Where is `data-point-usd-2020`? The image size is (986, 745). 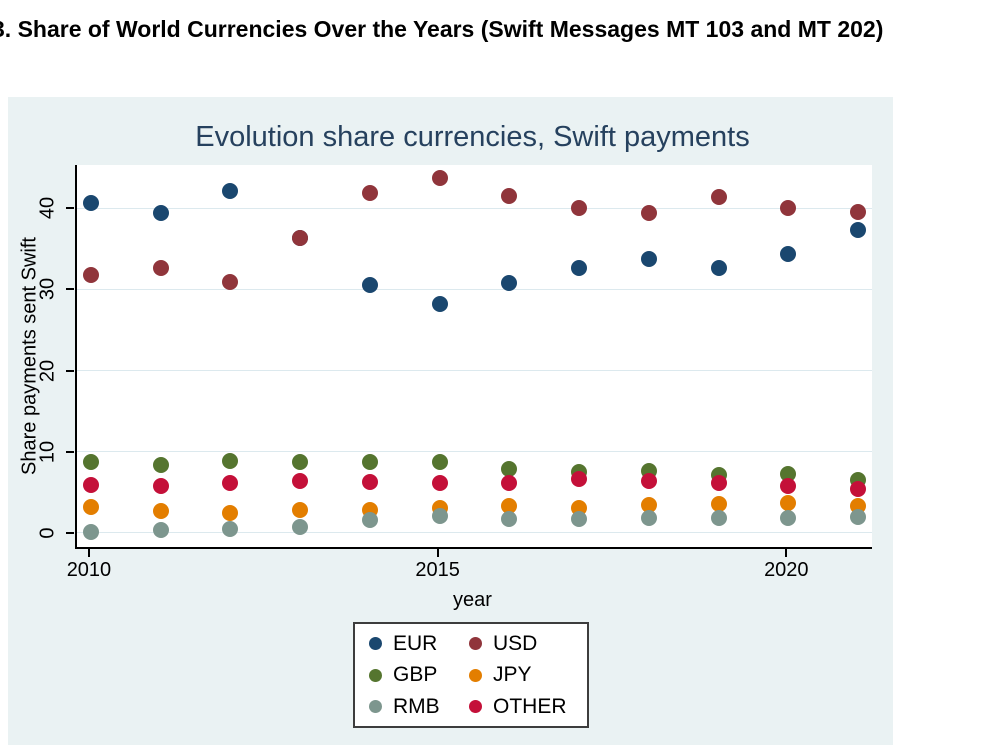
data-point-usd-2020 is located at coordinates (788, 207).